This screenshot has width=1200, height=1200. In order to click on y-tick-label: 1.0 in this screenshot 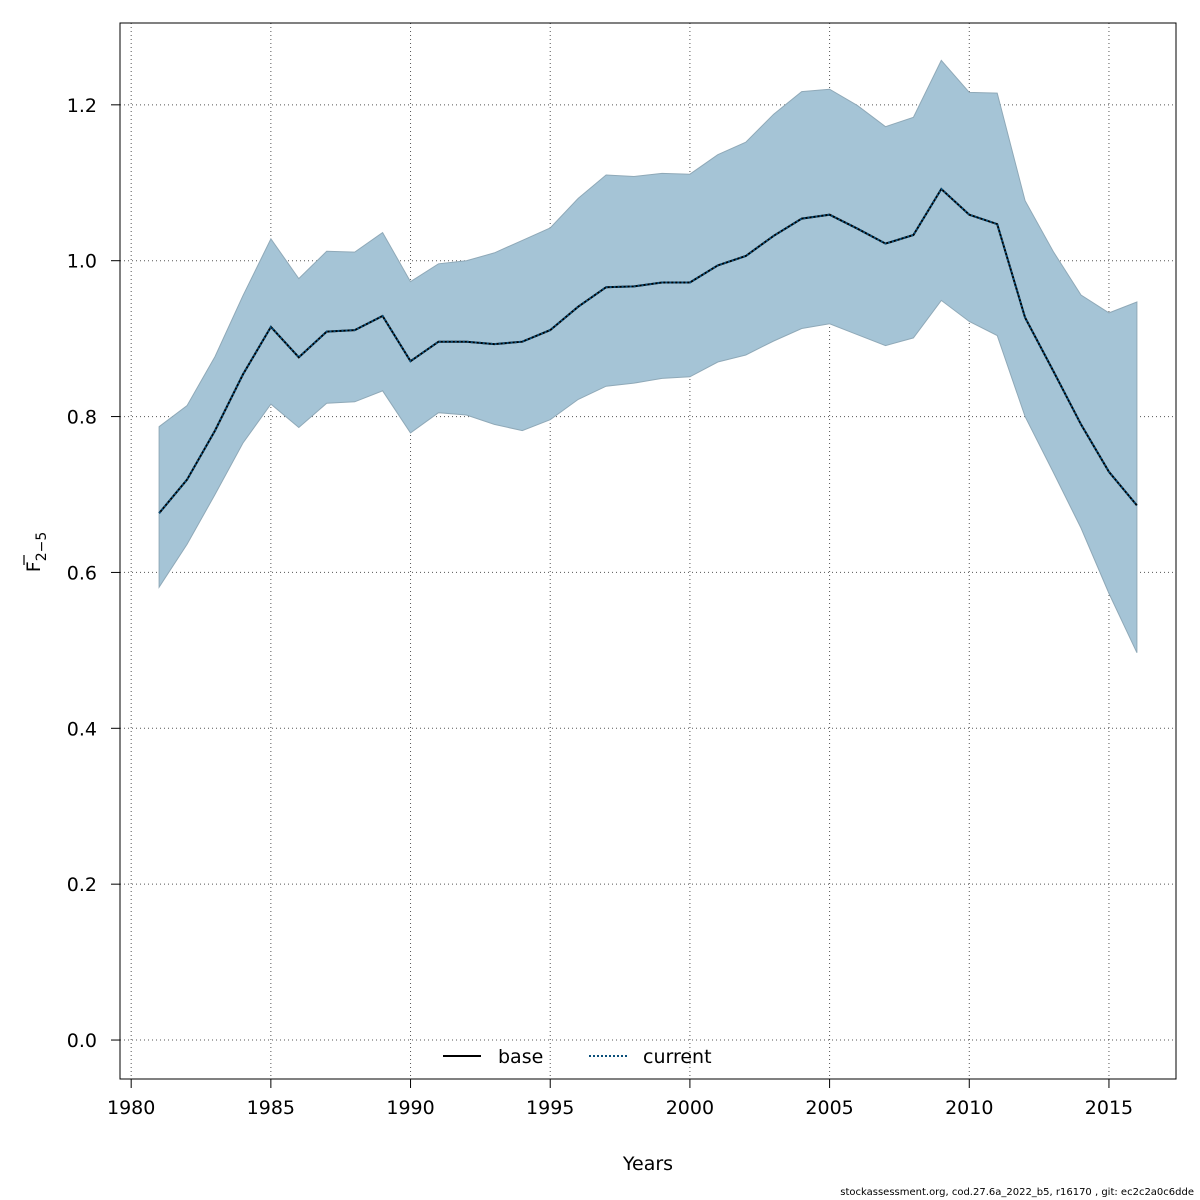, I will do `click(82, 262)`.